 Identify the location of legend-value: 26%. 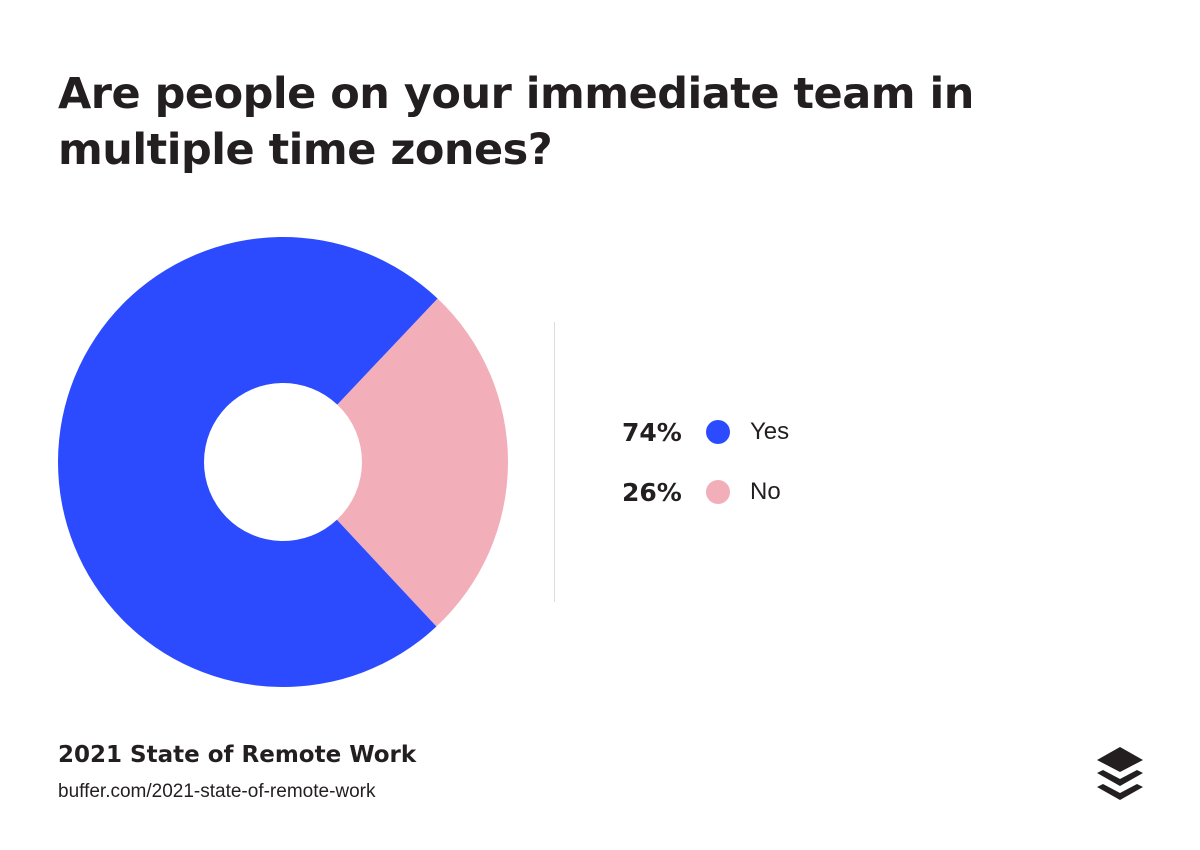
(652, 492).